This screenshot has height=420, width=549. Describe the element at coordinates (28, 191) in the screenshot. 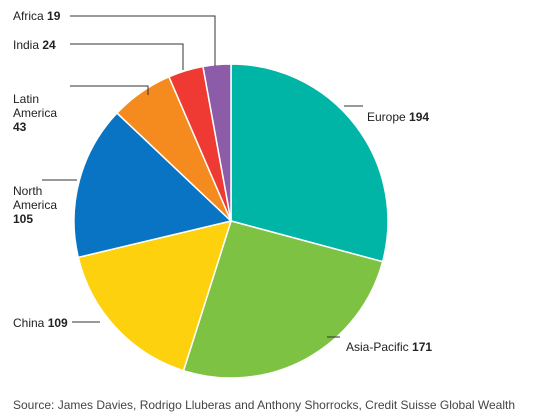

I see `label-north-america-line1: North` at that location.